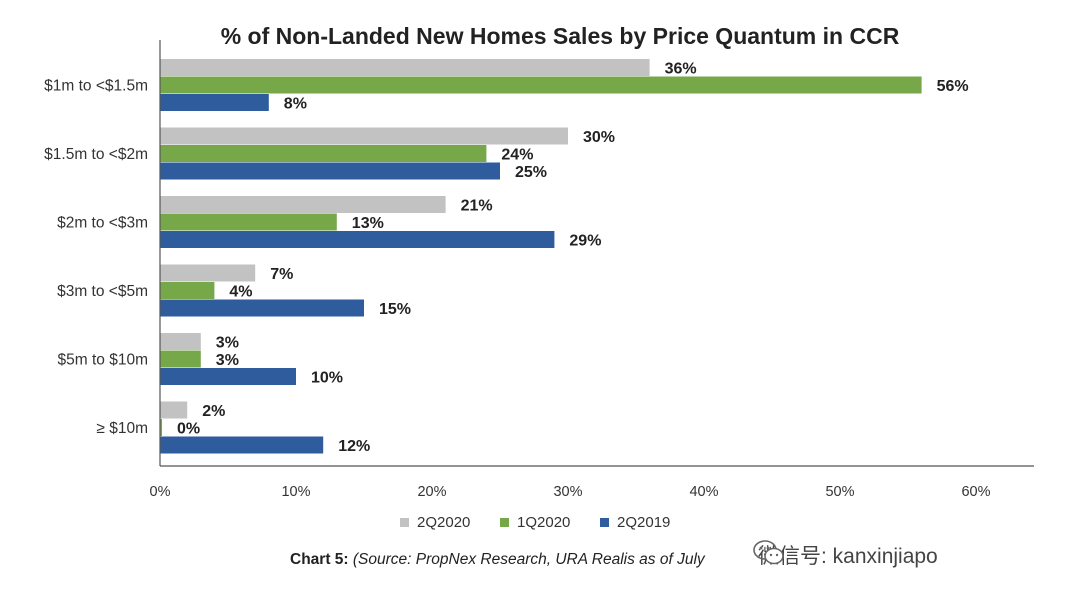 This screenshot has height=606, width=1080. I want to click on data-label: 0%, so click(188, 429).